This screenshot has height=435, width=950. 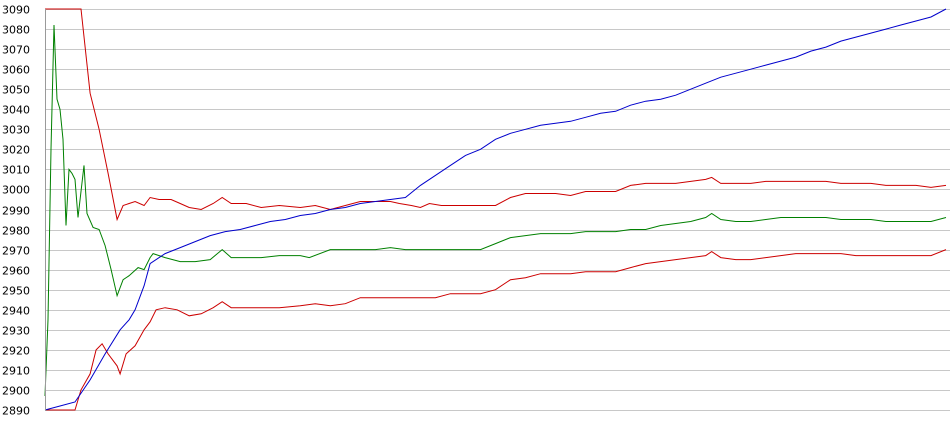 What do you see at coordinates (16, 331) in the screenshot?
I see `y-tick-label: 2930` at bounding box center [16, 331].